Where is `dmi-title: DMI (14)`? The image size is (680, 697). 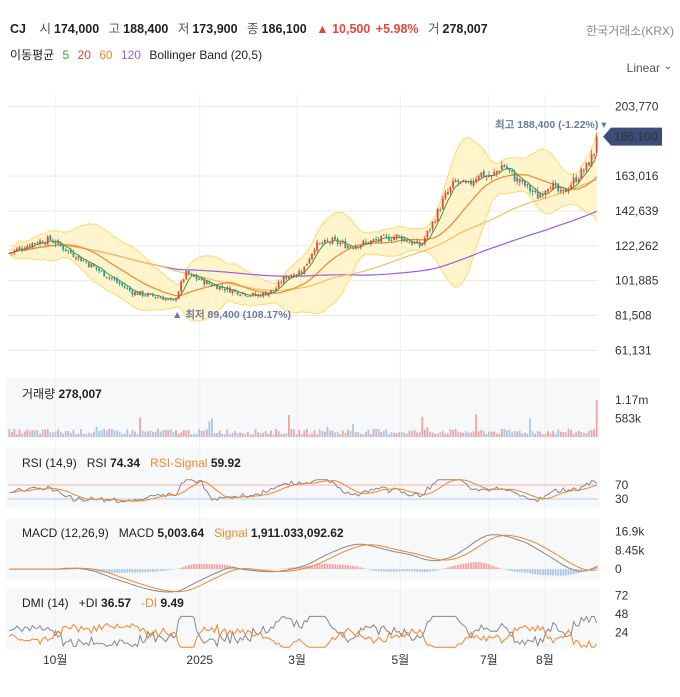 dmi-title: DMI (14) is located at coordinates (45, 603).